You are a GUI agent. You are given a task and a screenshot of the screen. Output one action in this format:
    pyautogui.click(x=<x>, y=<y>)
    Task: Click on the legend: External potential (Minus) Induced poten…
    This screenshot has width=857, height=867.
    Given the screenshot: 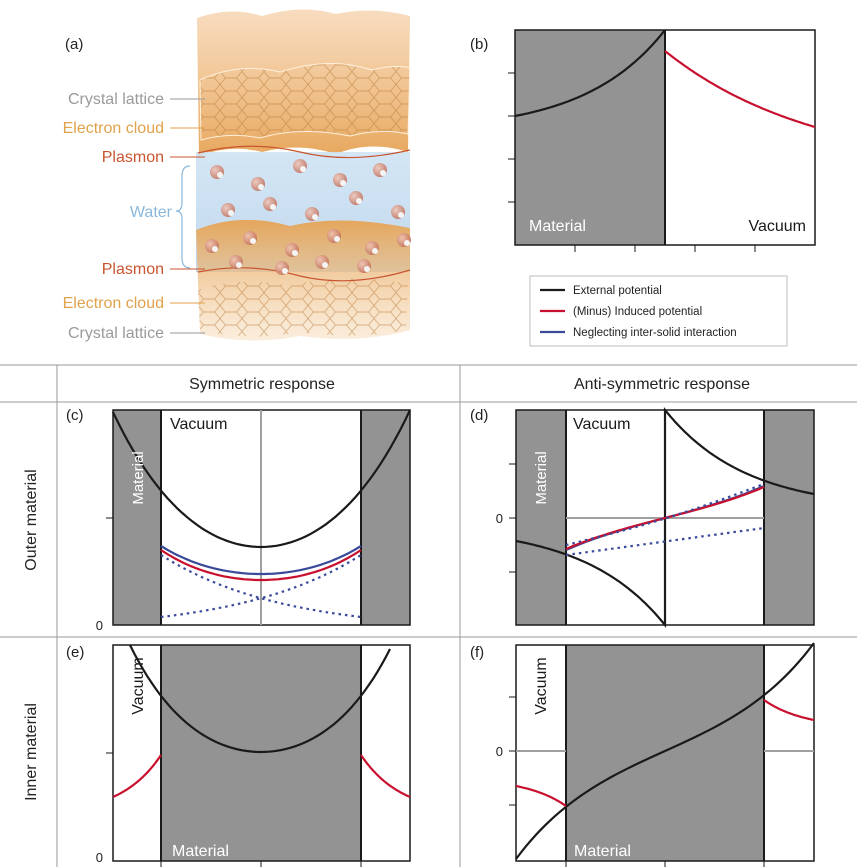 What is the action you would take?
    pyautogui.click(x=658, y=311)
    